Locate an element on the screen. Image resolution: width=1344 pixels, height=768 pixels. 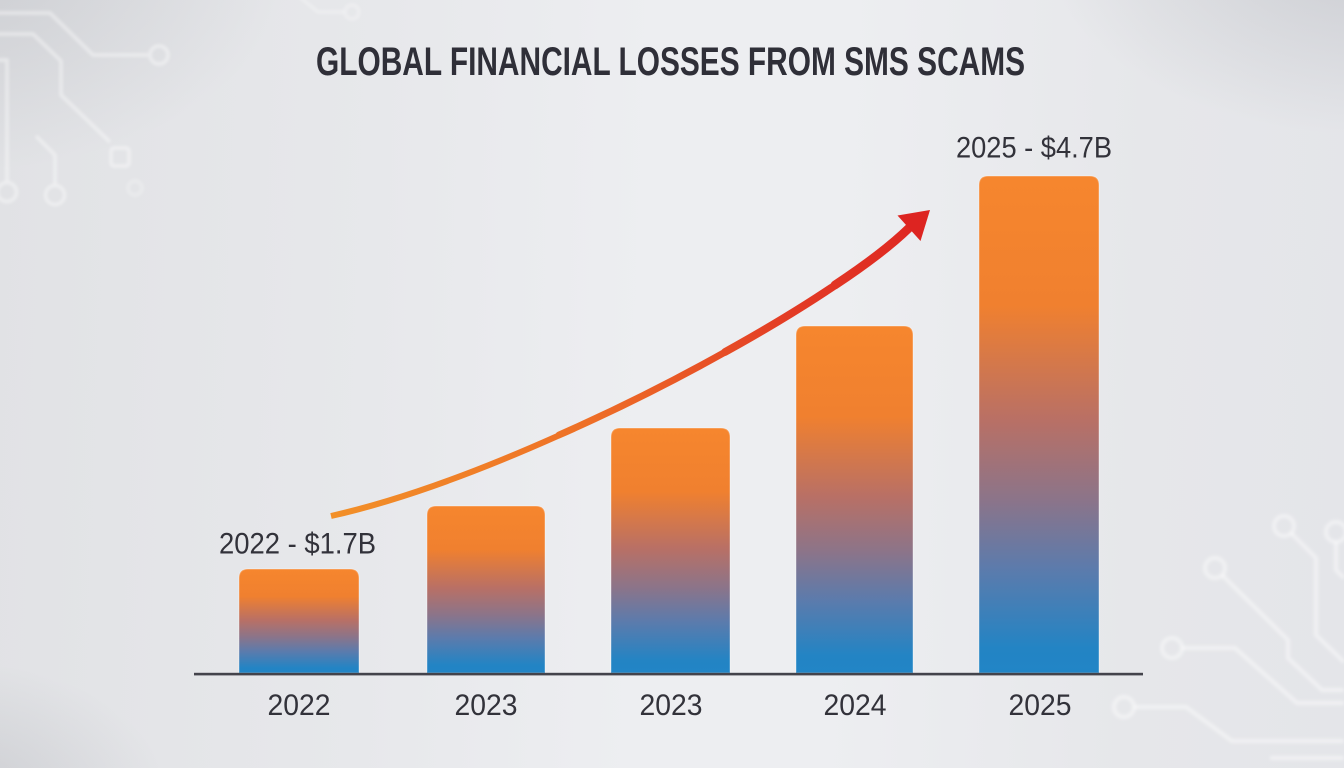
svg-text: 2022 - $1.7B is located at coordinates (297, 544).